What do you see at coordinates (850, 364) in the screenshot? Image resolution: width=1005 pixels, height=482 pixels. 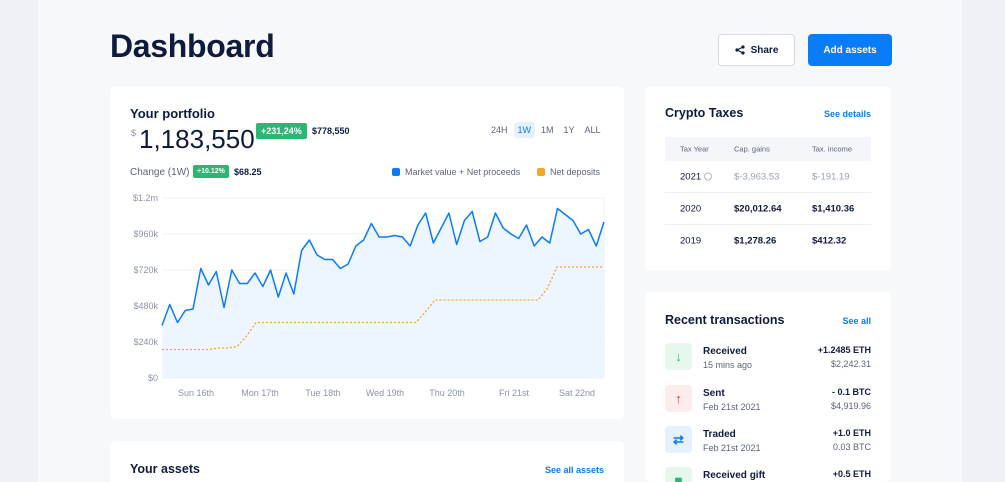 I see `tx-usd: $2,242.31` at bounding box center [850, 364].